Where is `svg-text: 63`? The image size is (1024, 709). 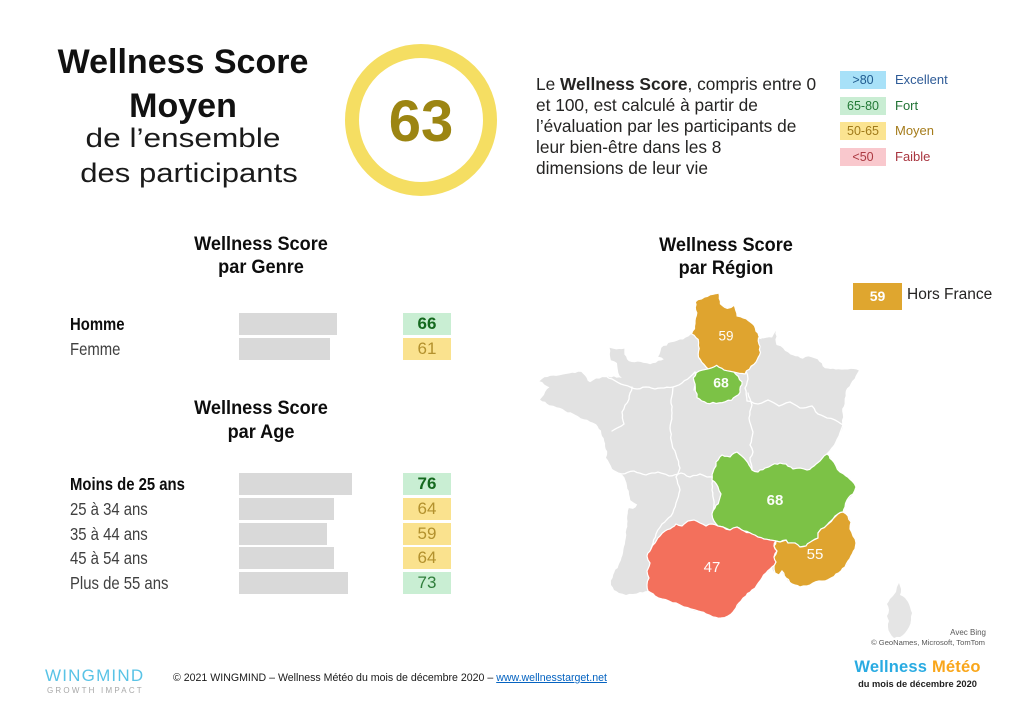 svg-text: 63 is located at coordinates (421, 121).